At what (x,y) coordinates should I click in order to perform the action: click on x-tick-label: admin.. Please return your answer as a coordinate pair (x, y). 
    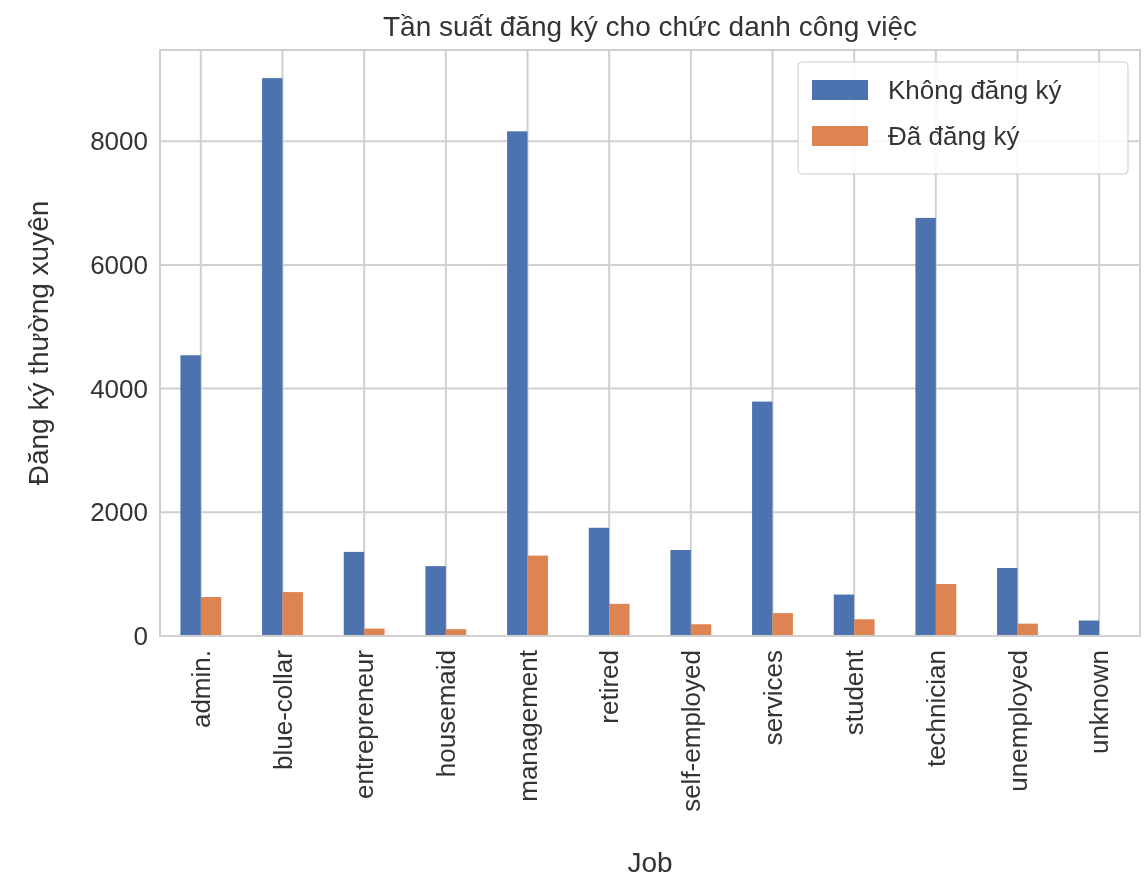
    Looking at the image, I should click on (200, 689).